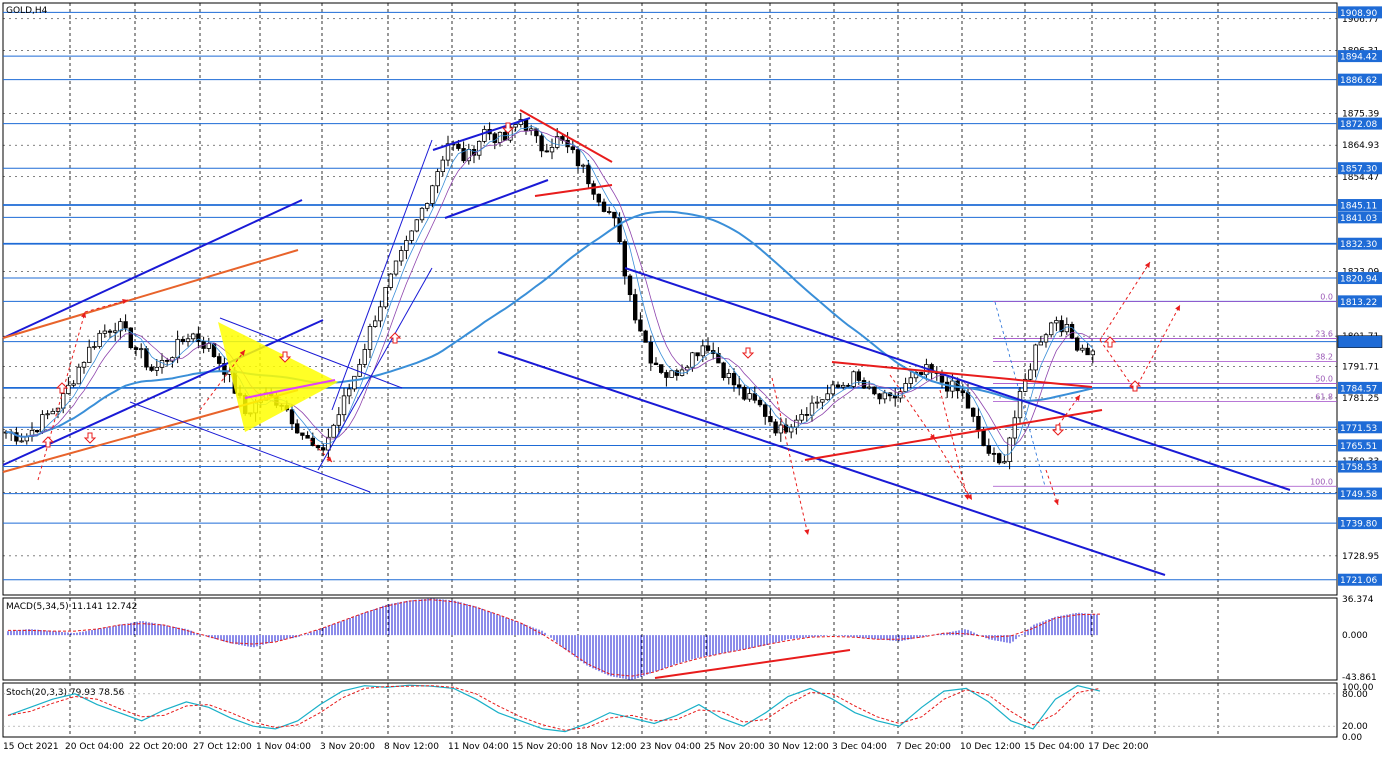 The width and height of the screenshot is (1390, 757). I want to click on channel-lower-line, so click(831, 463).